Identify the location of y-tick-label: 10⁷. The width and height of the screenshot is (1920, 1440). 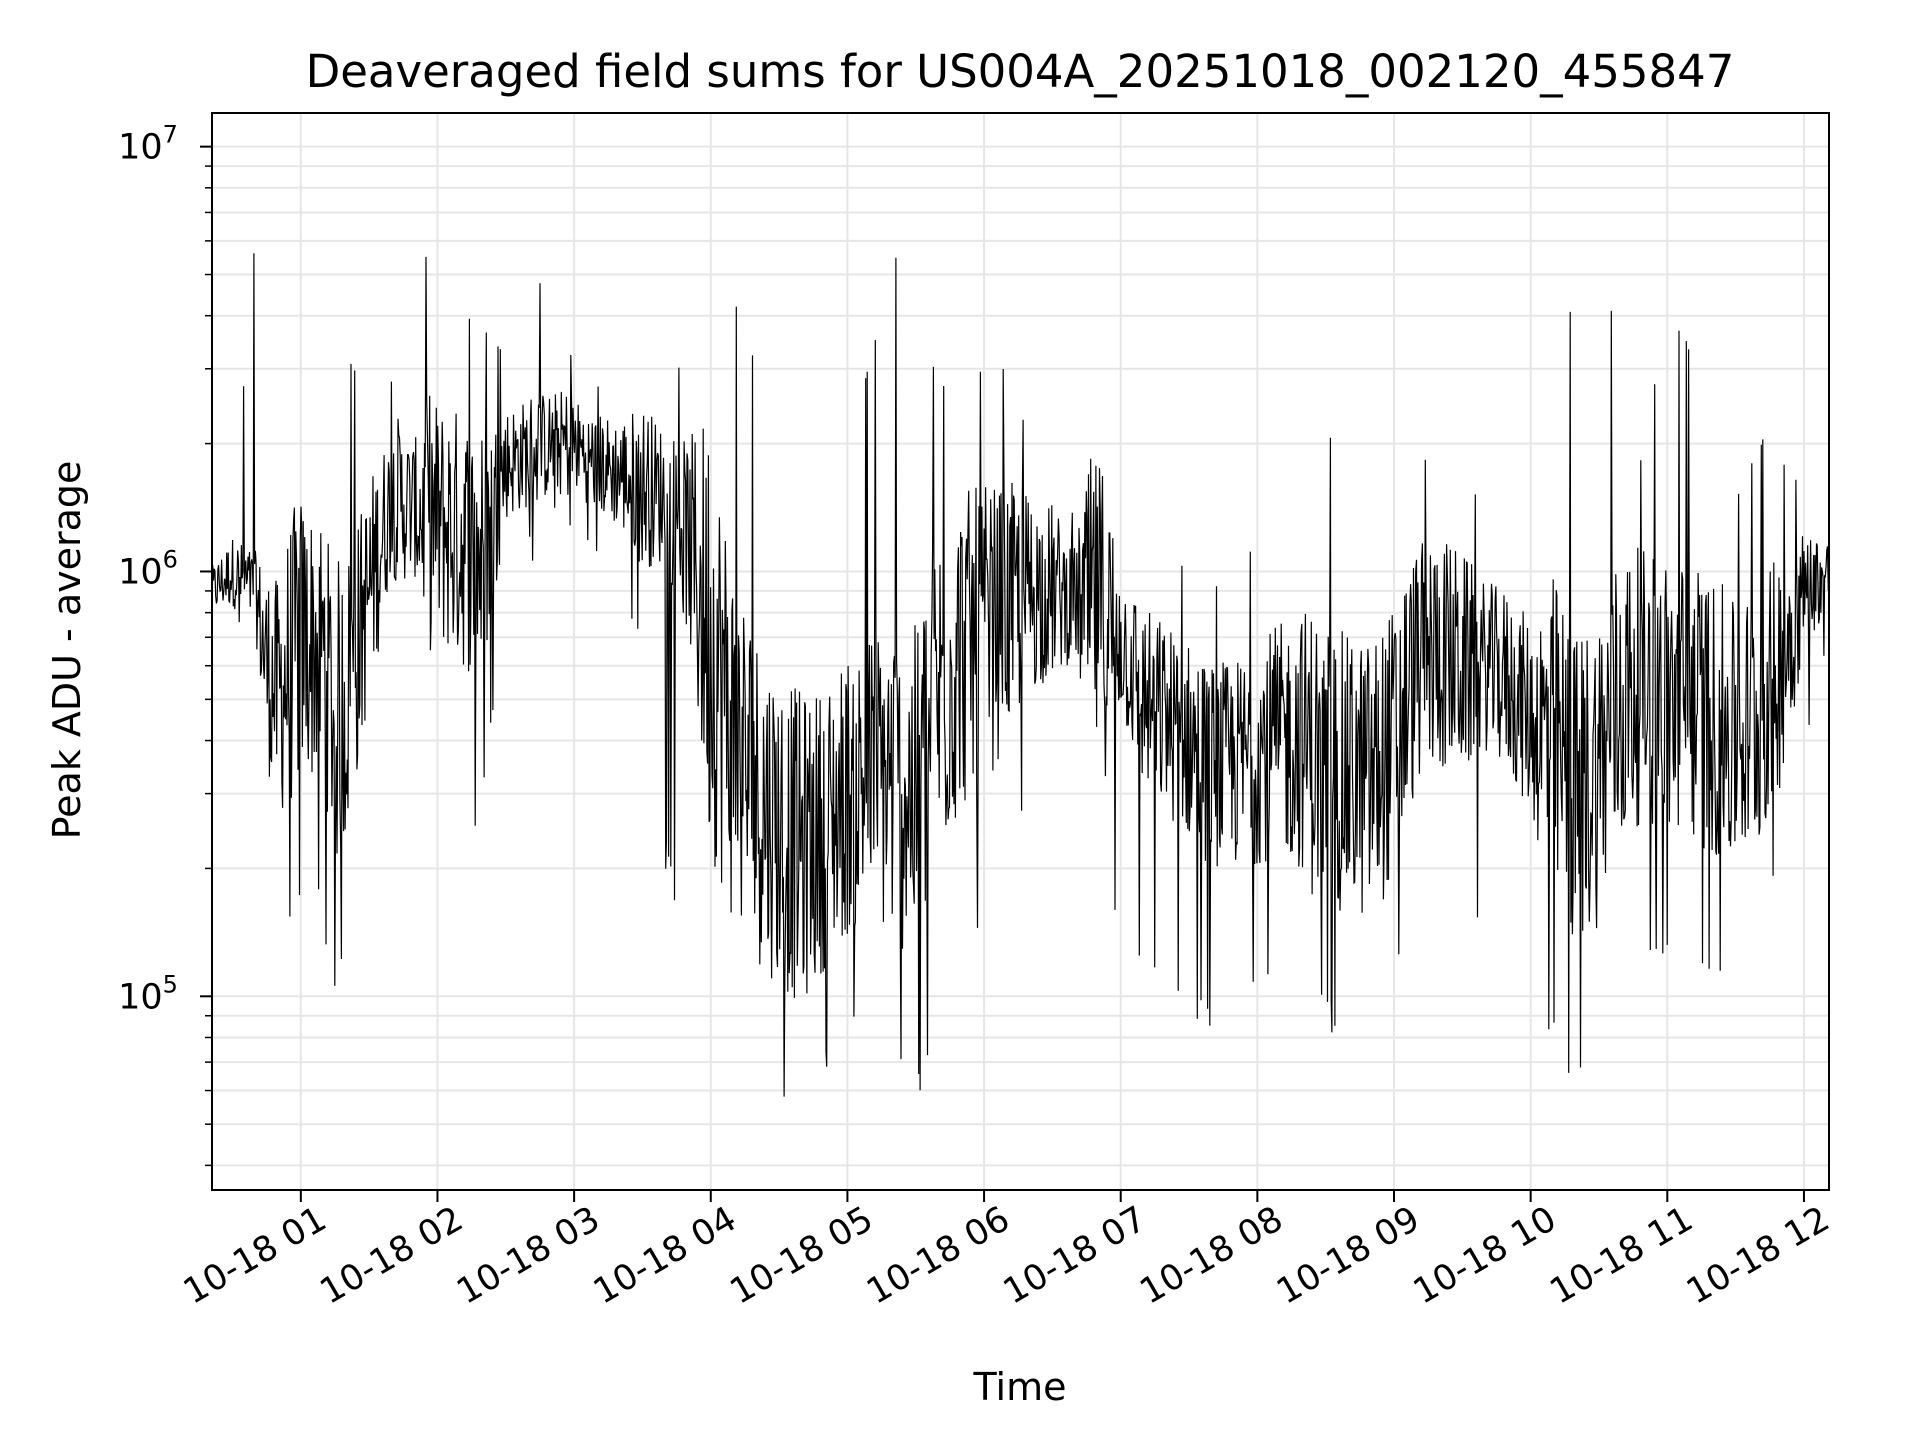
(148, 144).